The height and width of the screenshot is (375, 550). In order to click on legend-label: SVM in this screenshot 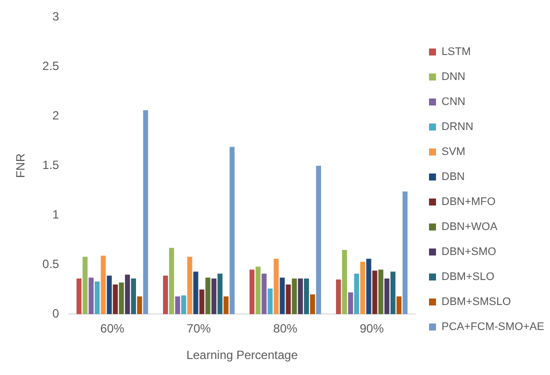, I will do `click(454, 152)`.